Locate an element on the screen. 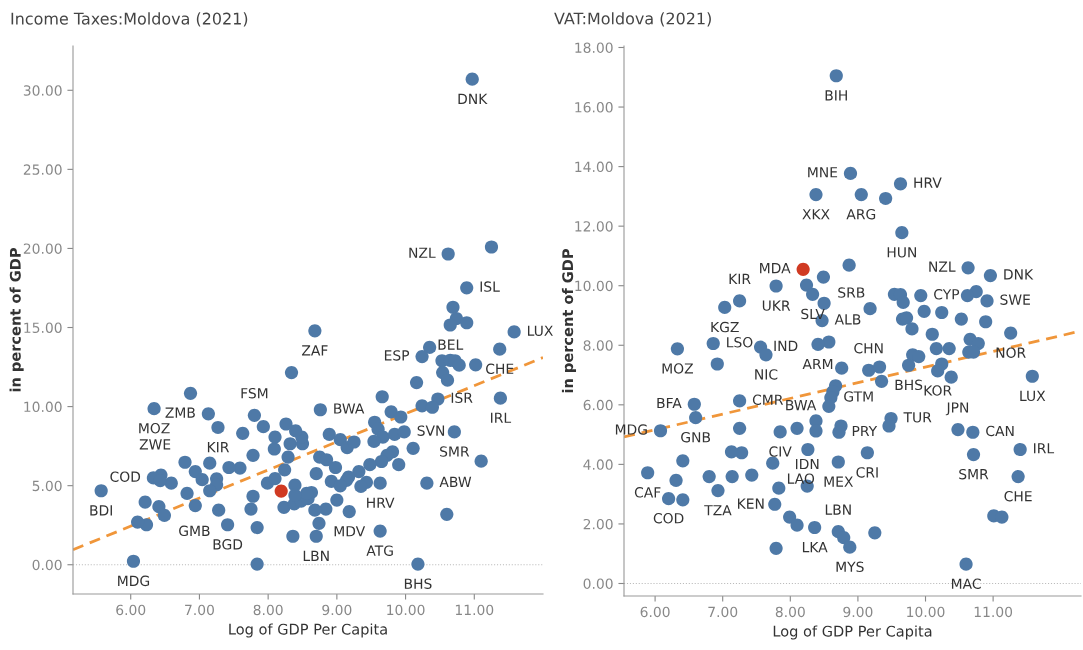 This screenshot has width=1083, height=650. annotation: XKX is located at coordinates (816, 214).